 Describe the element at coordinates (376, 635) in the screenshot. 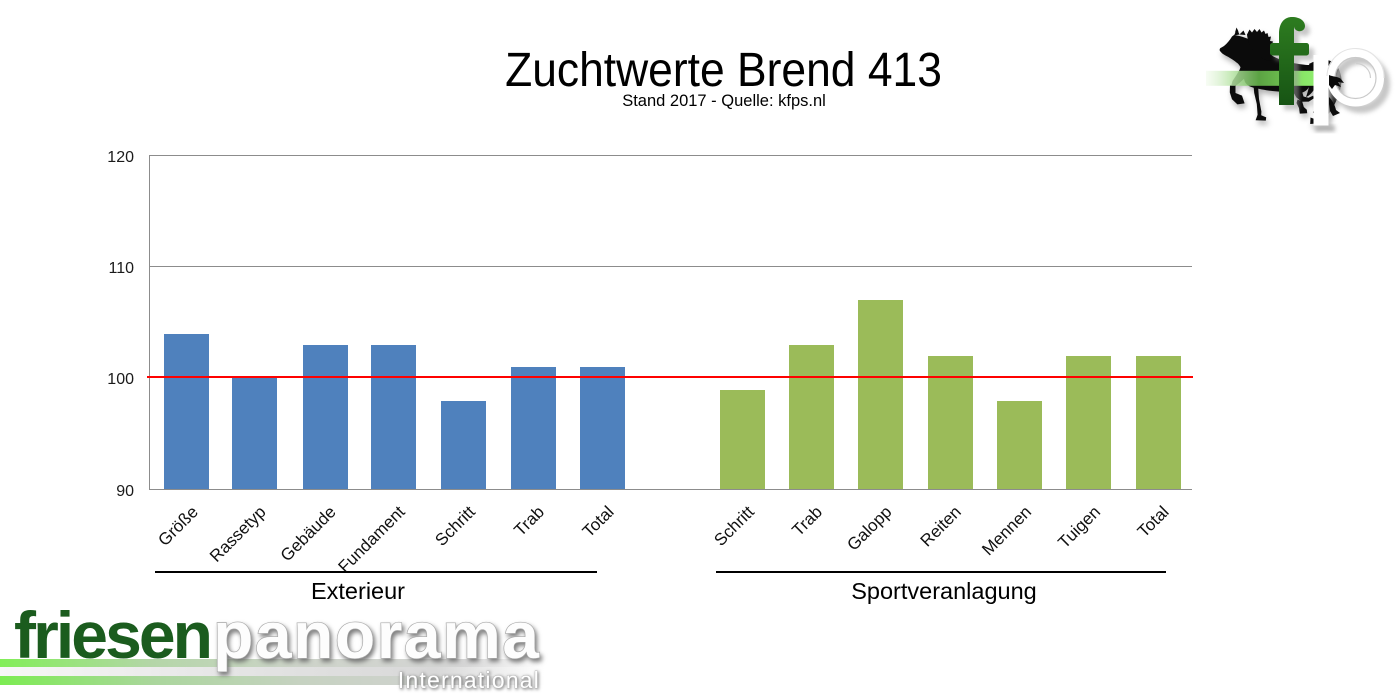

I see `svg-text: panorama` at that location.